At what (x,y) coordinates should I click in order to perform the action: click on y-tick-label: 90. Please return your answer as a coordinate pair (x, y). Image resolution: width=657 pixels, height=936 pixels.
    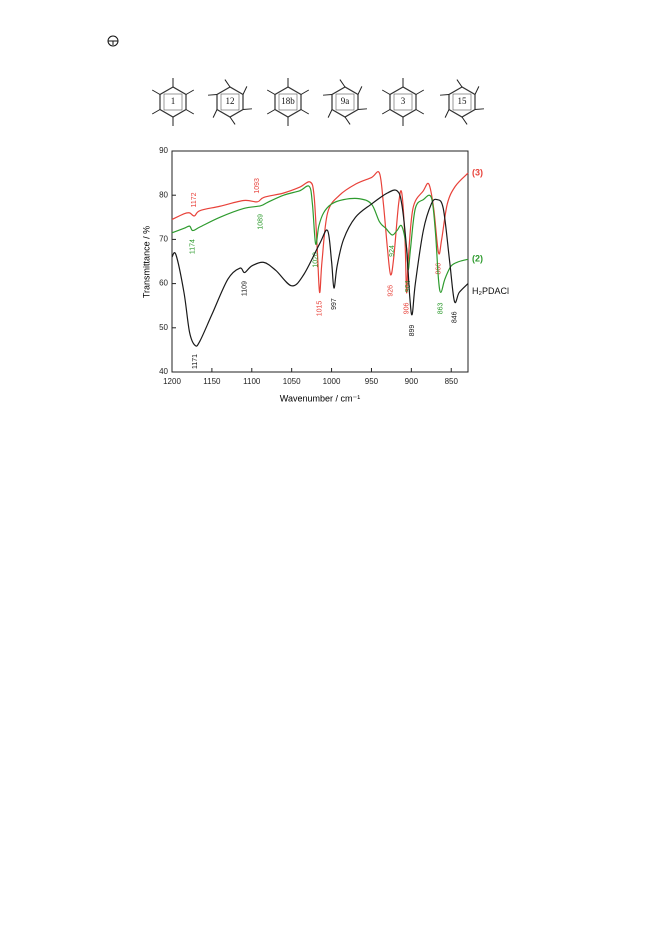
    Looking at the image, I should click on (163, 150).